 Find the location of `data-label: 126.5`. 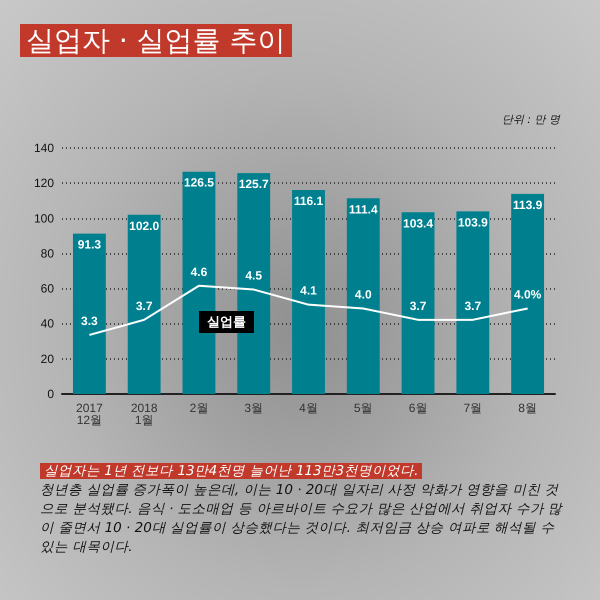

data-label: 126.5 is located at coordinates (199, 183).